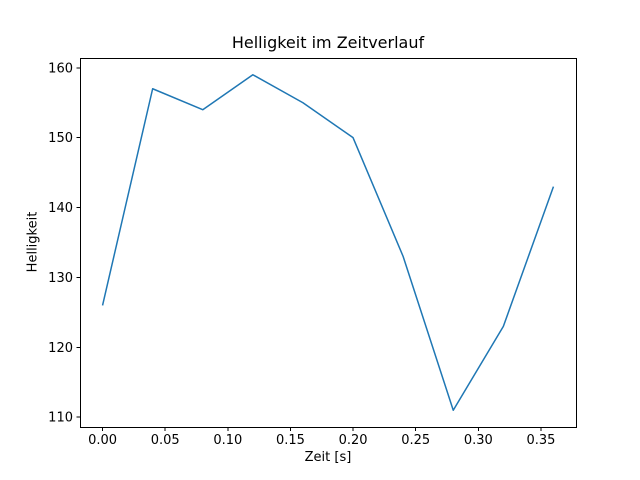 Image resolution: width=640 pixels, height=480 pixels. Describe the element at coordinates (290, 440) in the screenshot. I see `x-tick-label: 0.15` at that location.